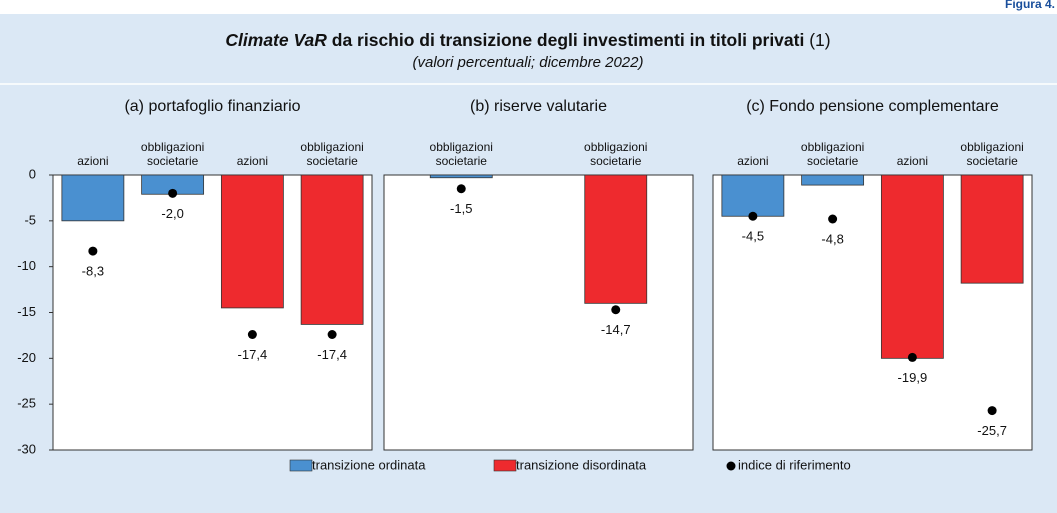 The image size is (1057, 513). What do you see at coordinates (93, 271) in the screenshot?
I see `data-label: -8,3` at bounding box center [93, 271].